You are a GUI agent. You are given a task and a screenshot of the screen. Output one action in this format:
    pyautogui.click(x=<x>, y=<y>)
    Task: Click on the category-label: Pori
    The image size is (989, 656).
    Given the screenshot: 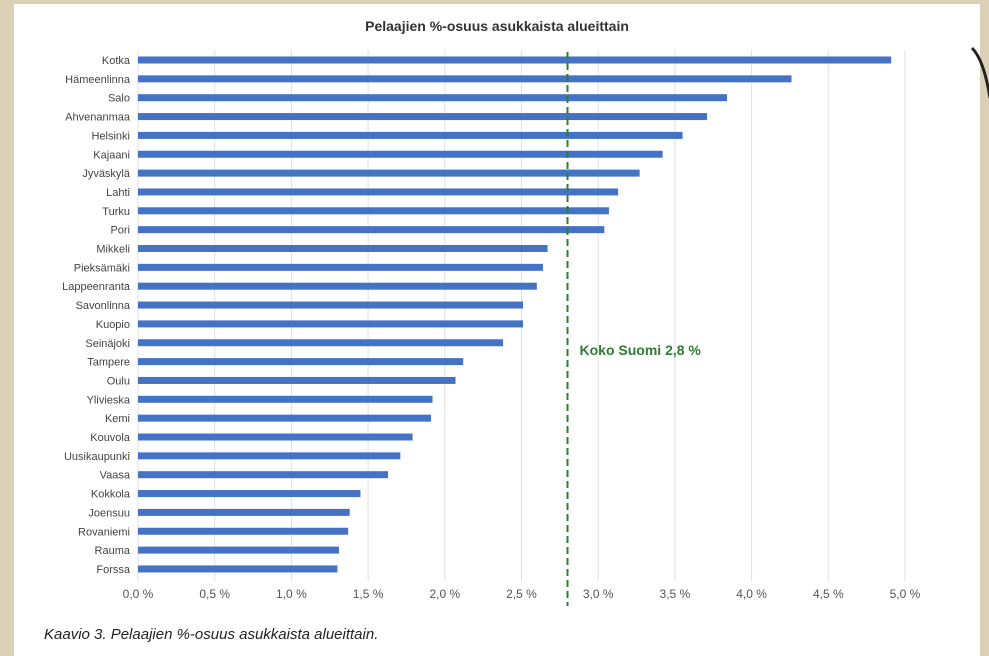 What is the action you would take?
    pyautogui.click(x=120, y=231)
    